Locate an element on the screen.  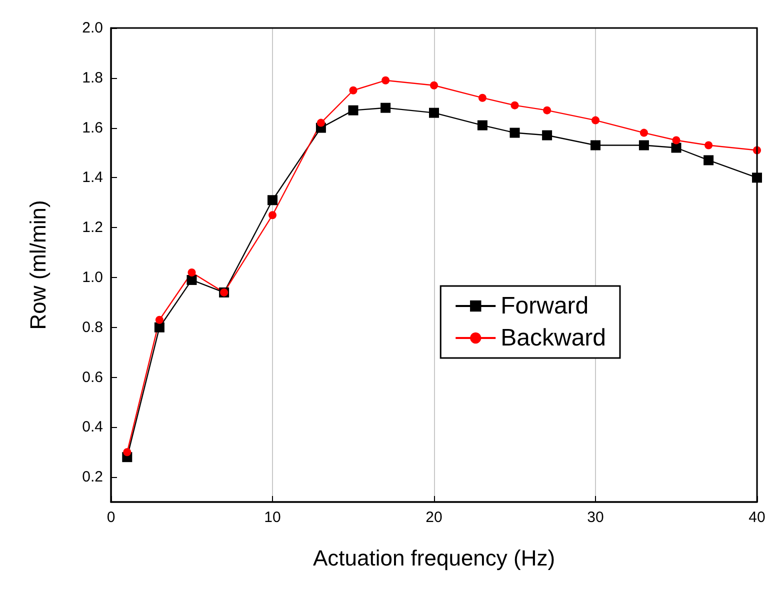
y-tick-label: 0.8 is located at coordinates (92, 327).